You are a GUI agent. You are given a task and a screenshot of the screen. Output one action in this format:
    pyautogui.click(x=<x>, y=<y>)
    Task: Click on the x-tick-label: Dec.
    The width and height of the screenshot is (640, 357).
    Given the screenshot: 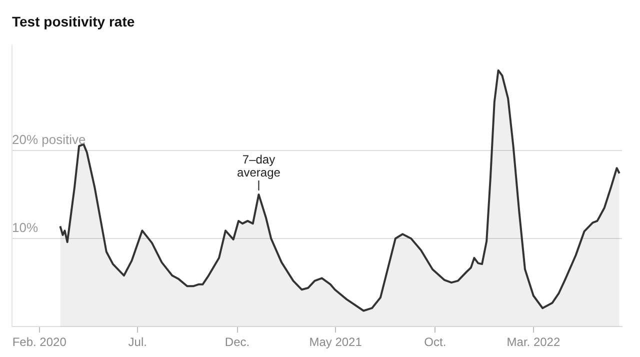 What is the action you would take?
    pyautogui.click(x=237, y=342)
    